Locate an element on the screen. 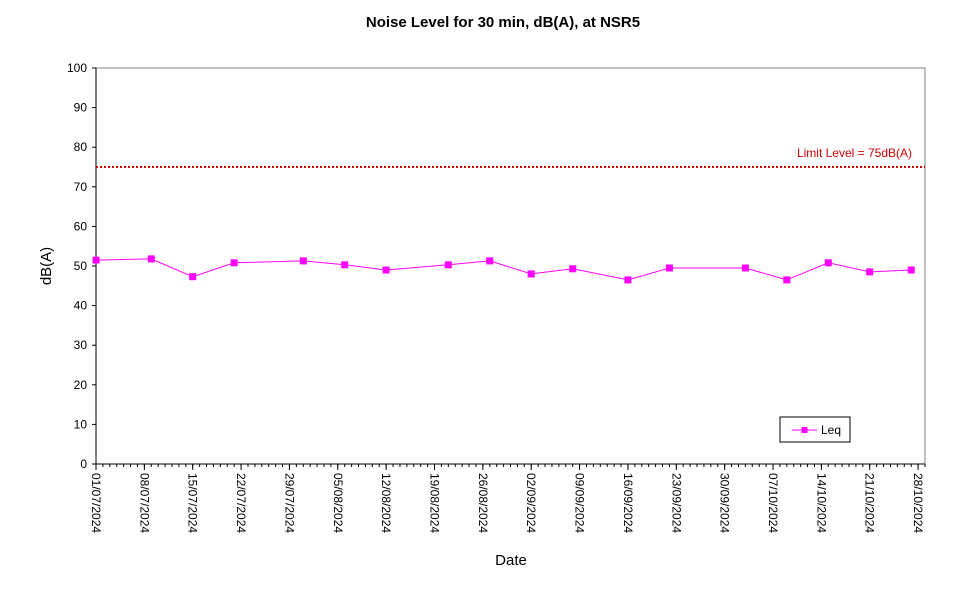  y-tick-label: 0 is located at coordinates (83, 464).